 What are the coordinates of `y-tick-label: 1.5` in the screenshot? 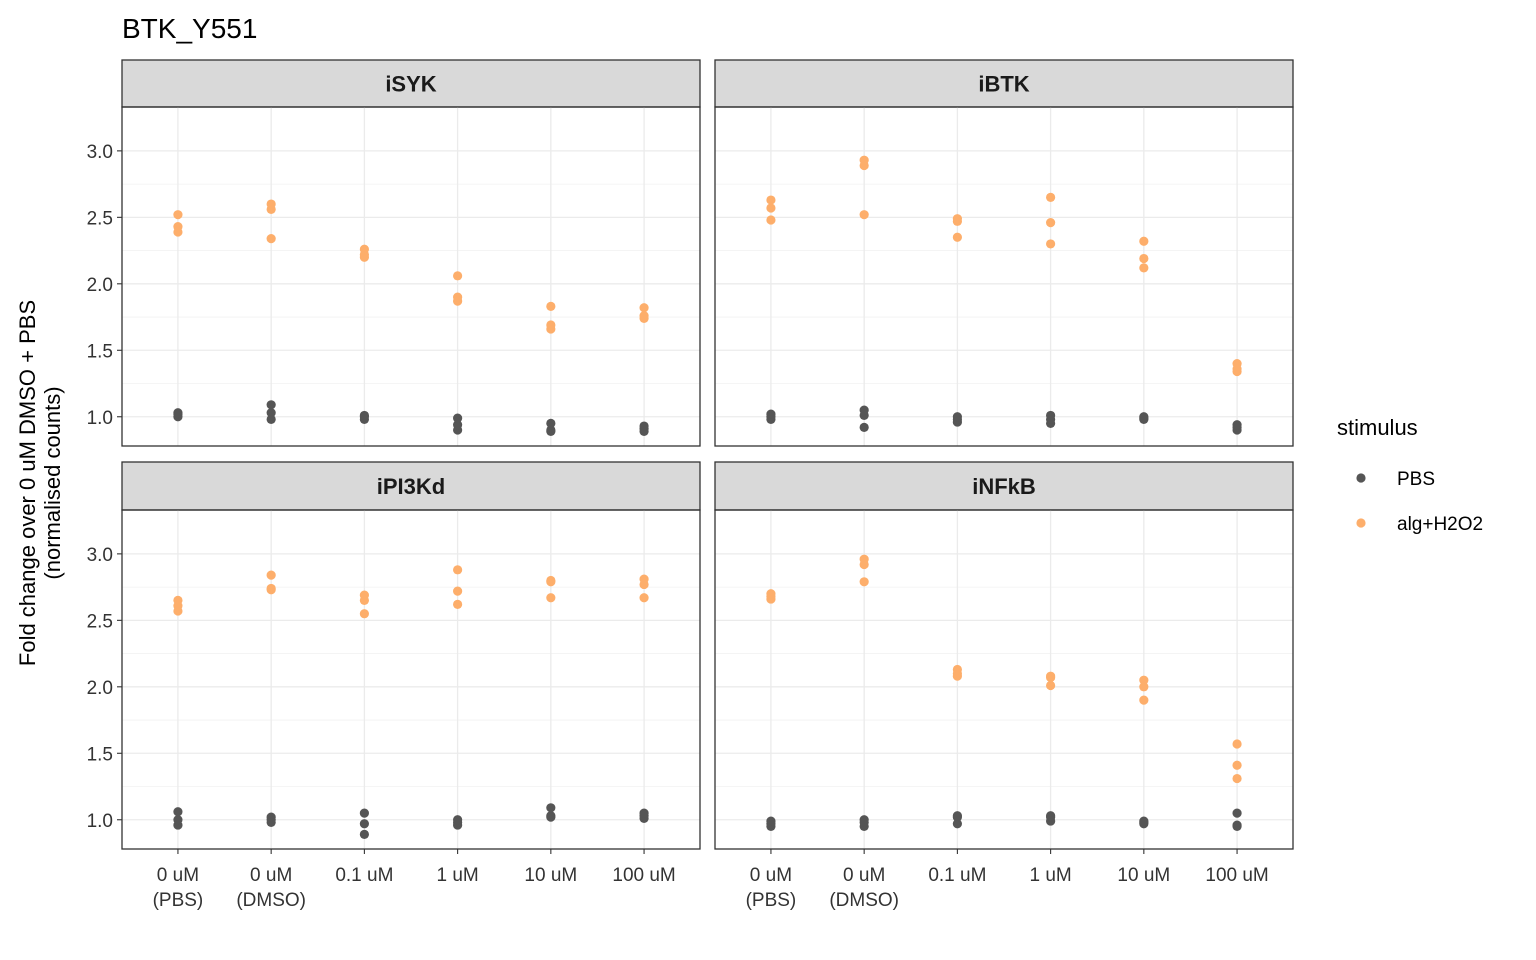 It's located at (100, 351).